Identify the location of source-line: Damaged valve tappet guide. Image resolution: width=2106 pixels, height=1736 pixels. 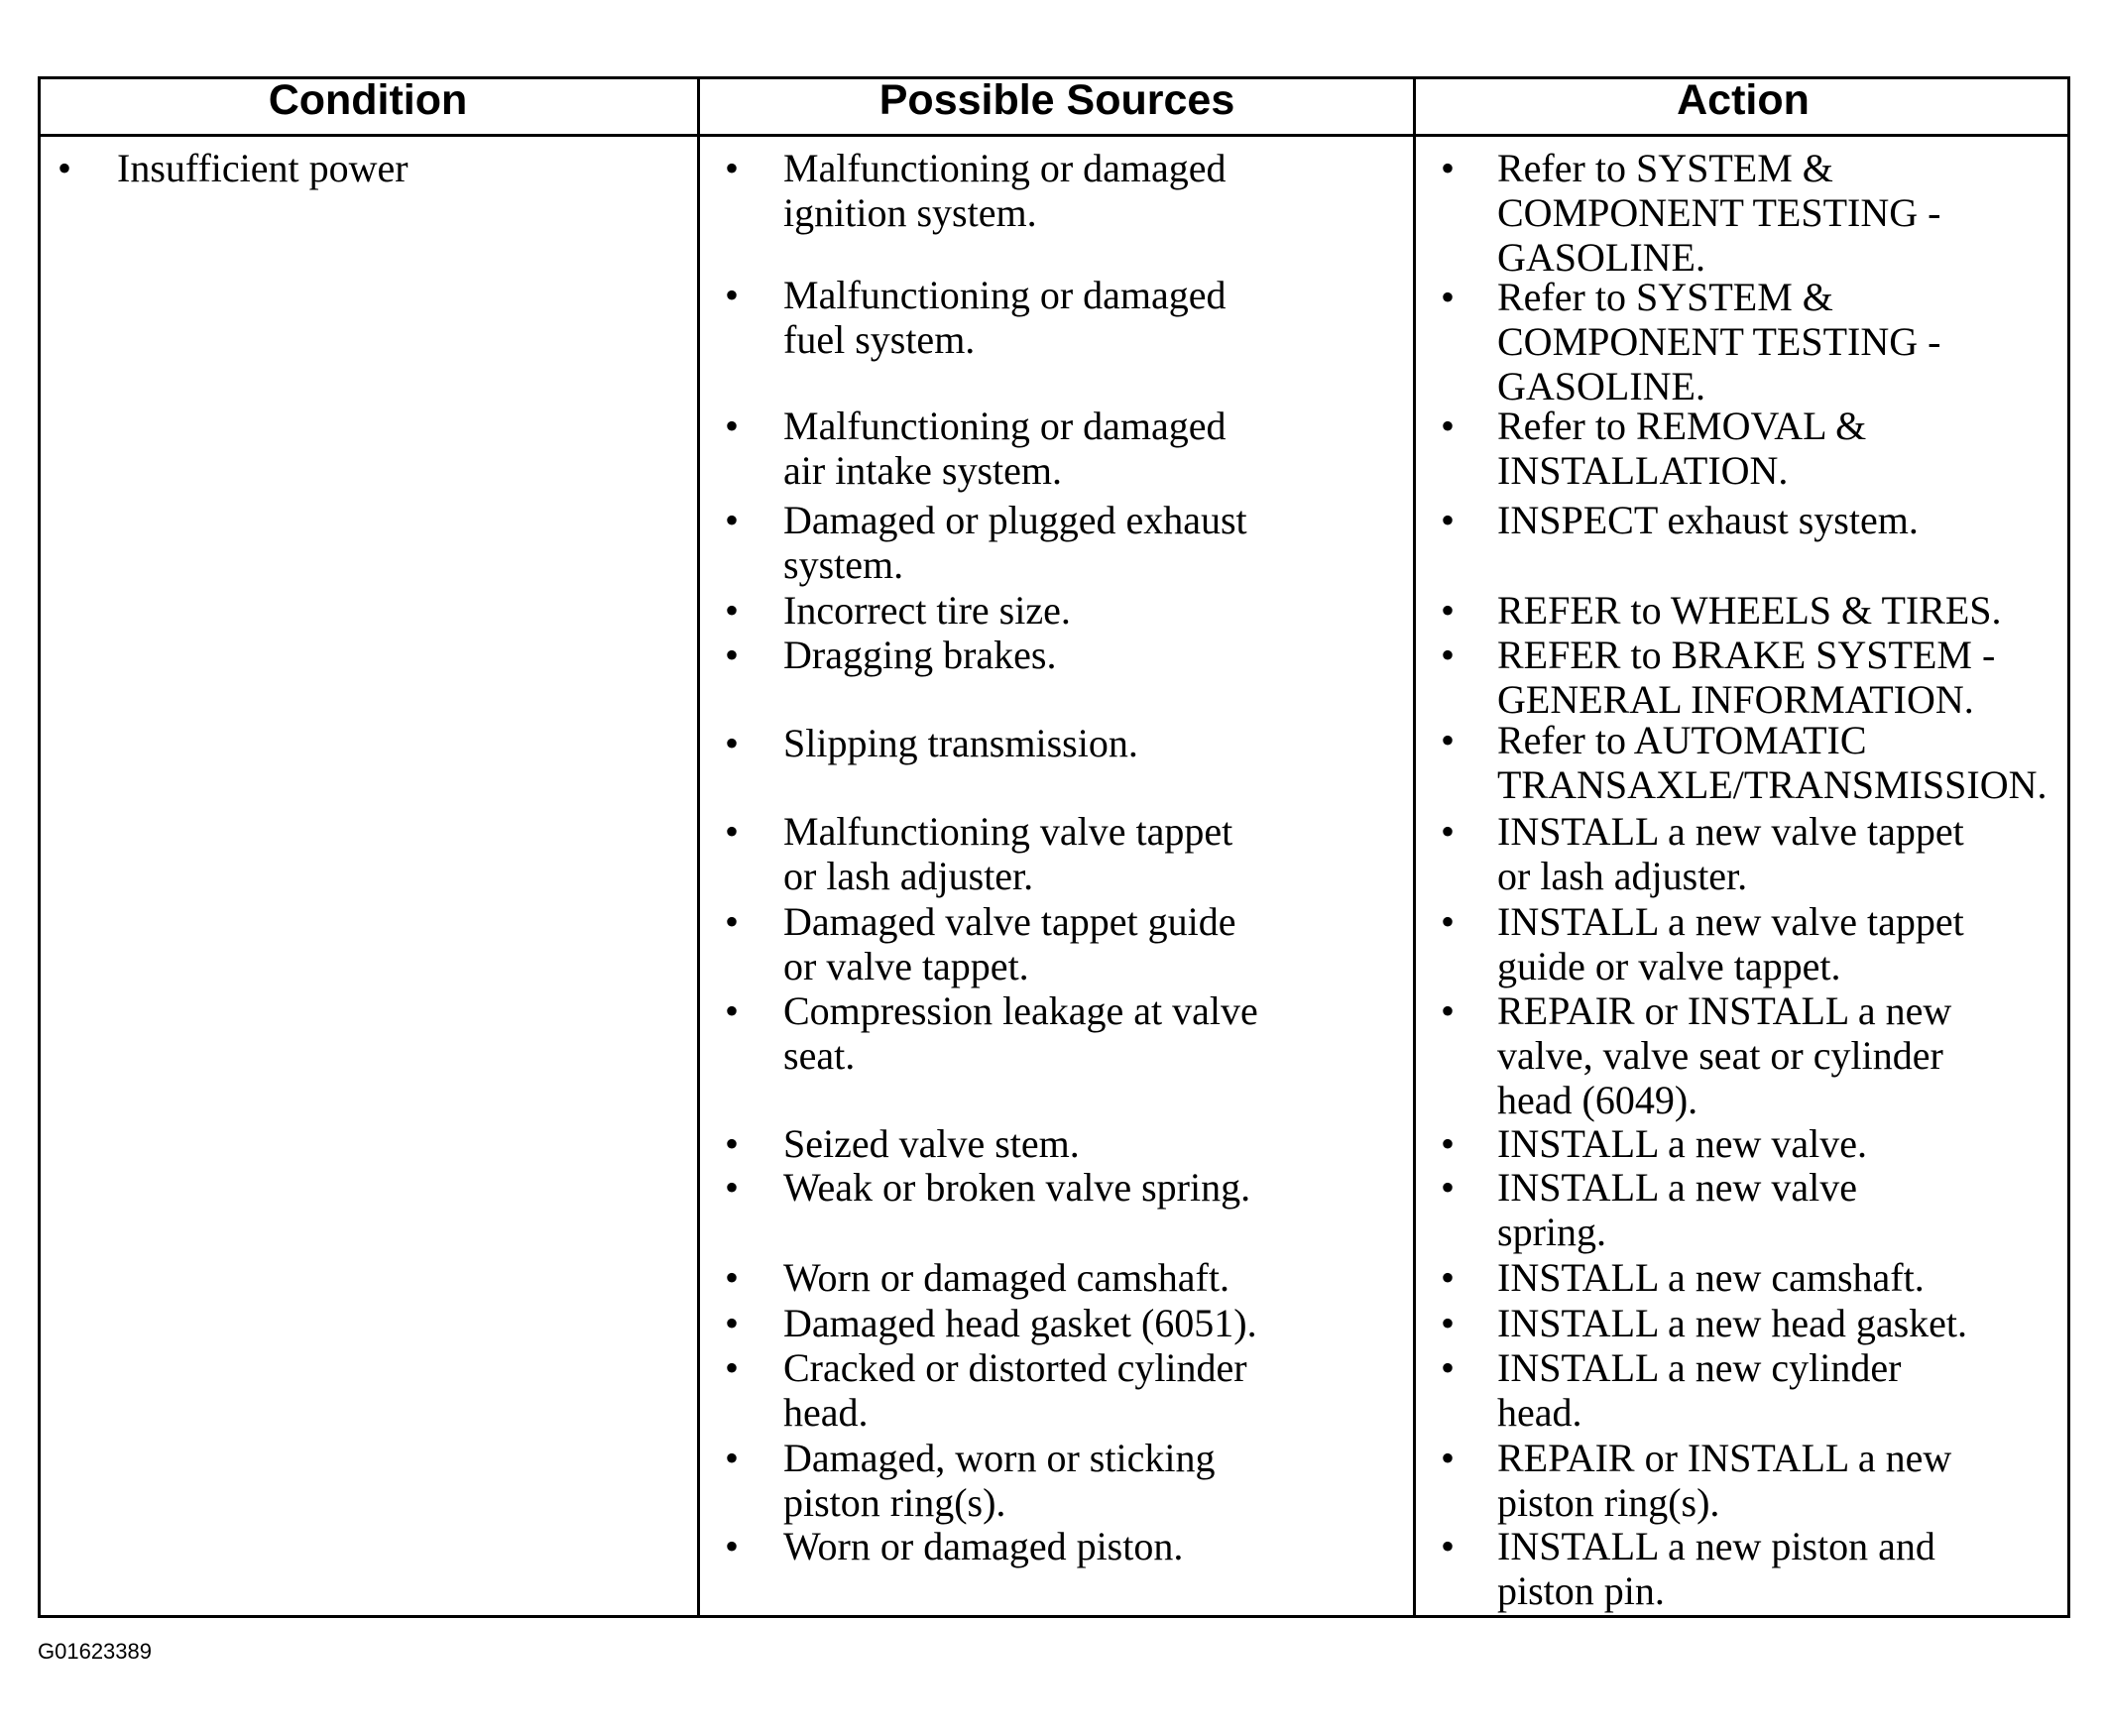
(1009, 922).